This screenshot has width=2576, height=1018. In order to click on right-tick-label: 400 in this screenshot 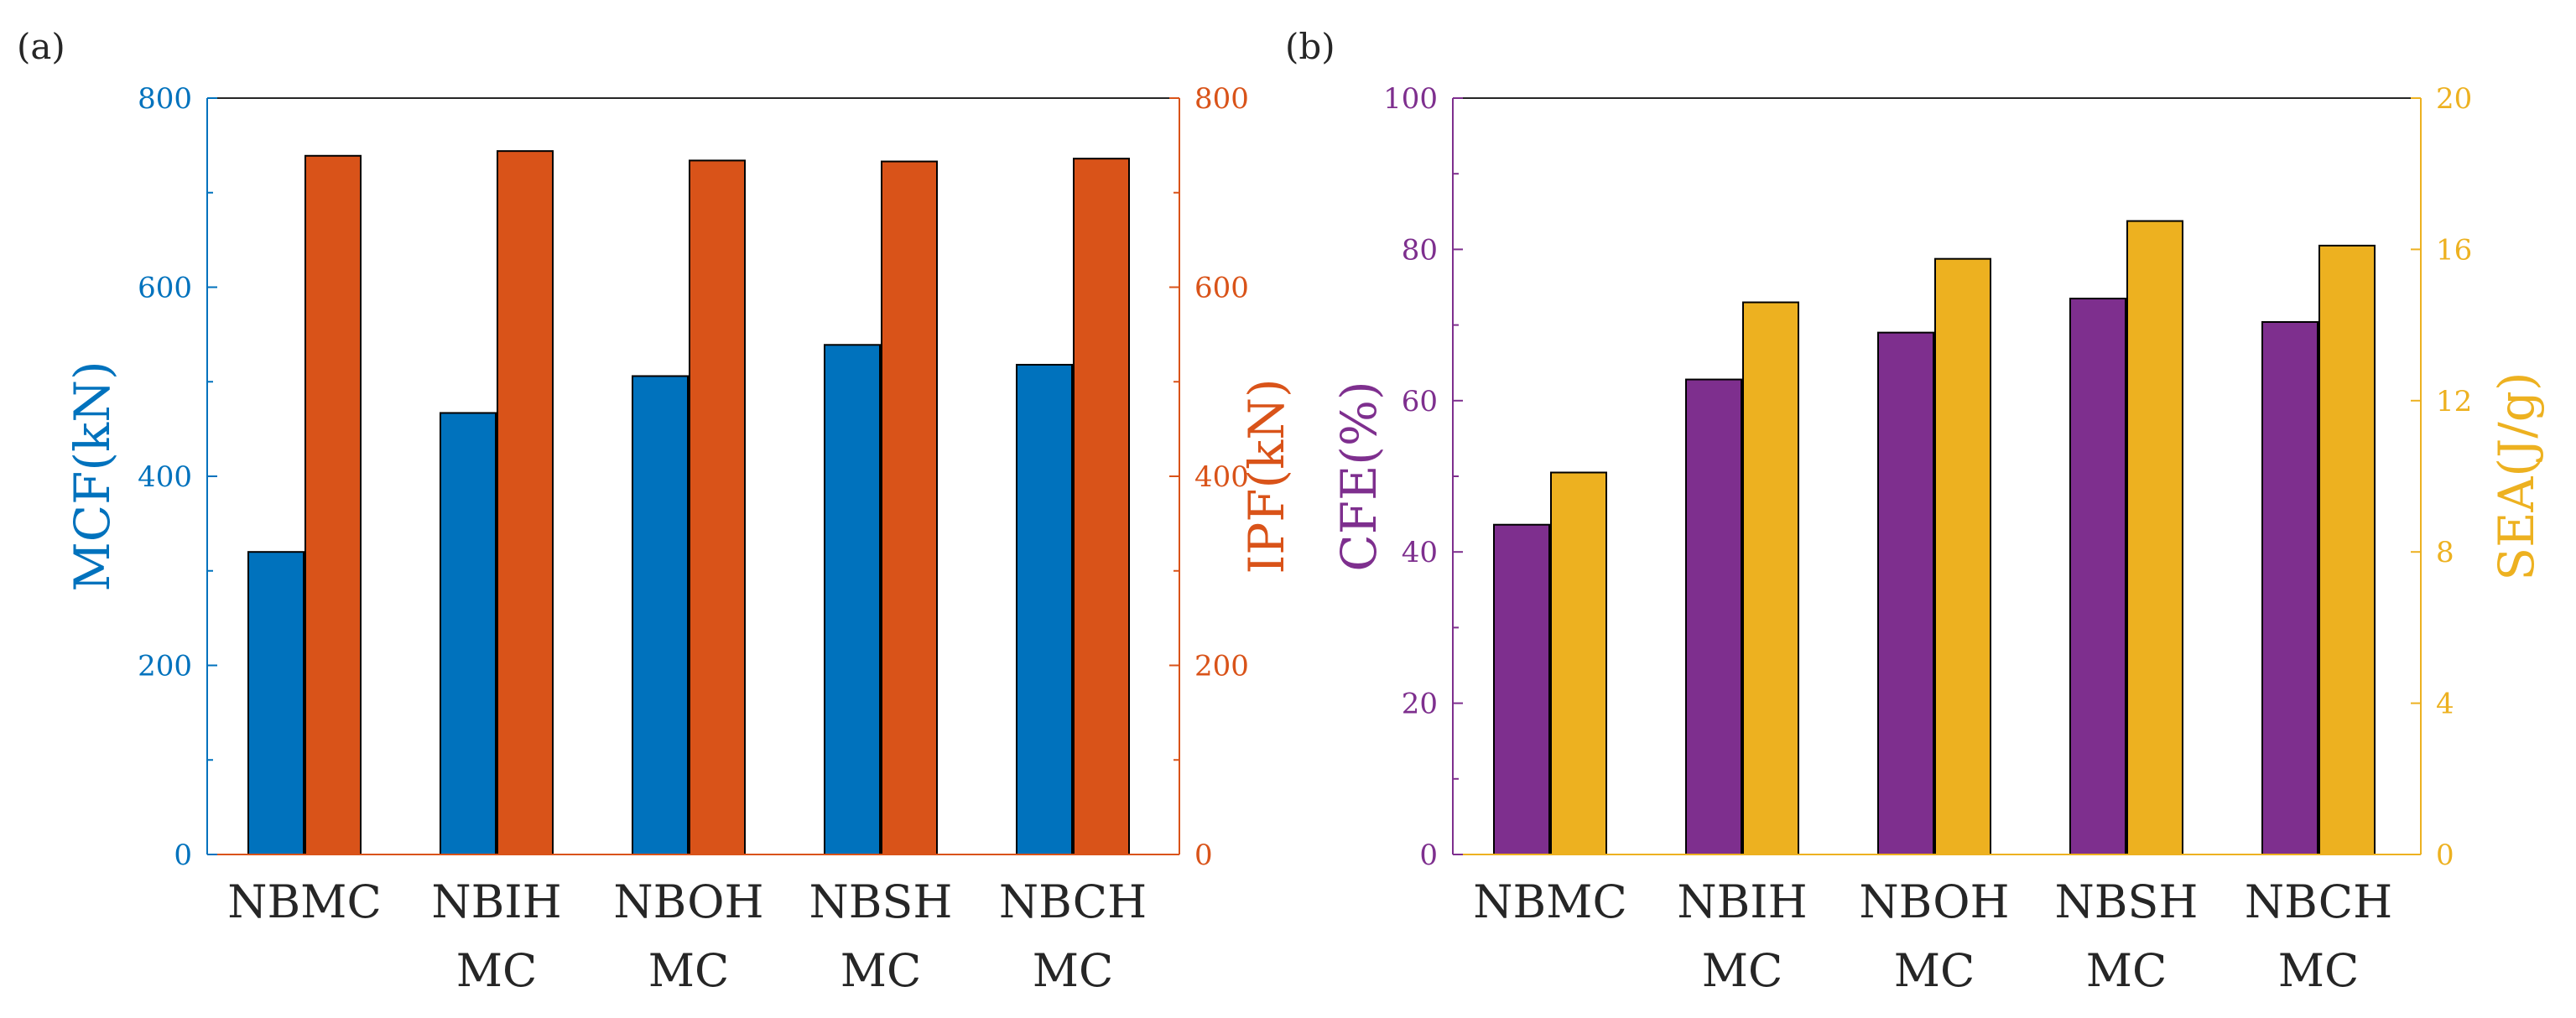, I will do `click(1221, 477)`.